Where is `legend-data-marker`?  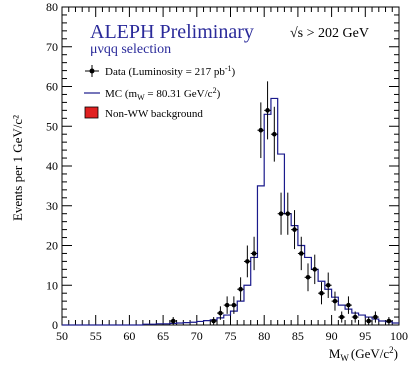 legend-data-marker is located at coordinates (92, 71).